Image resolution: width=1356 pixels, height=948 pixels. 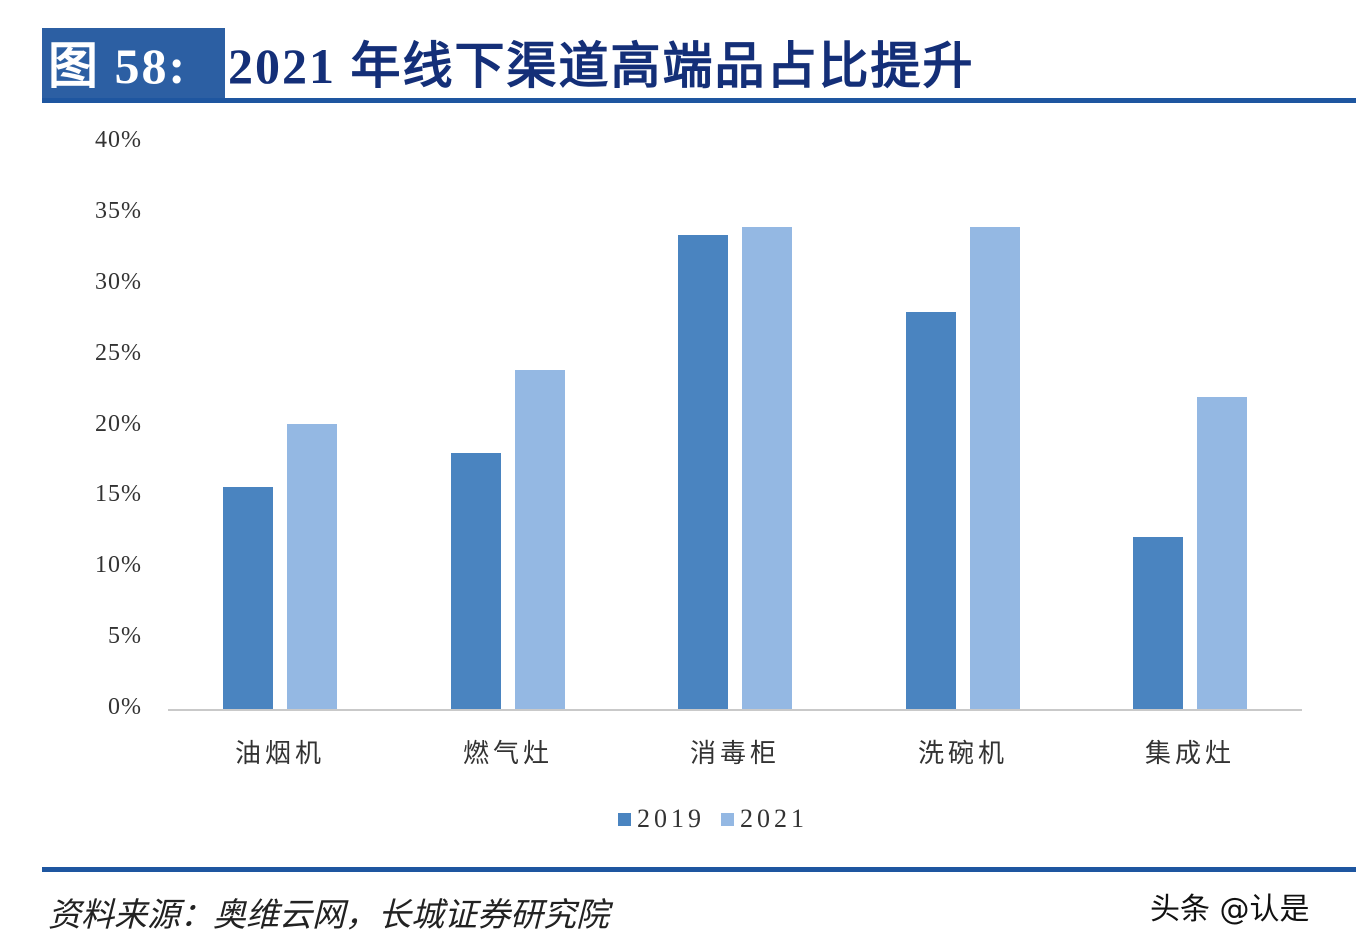 I want to click on x-category-label: 洗碗机, so click(x=962, y=754).